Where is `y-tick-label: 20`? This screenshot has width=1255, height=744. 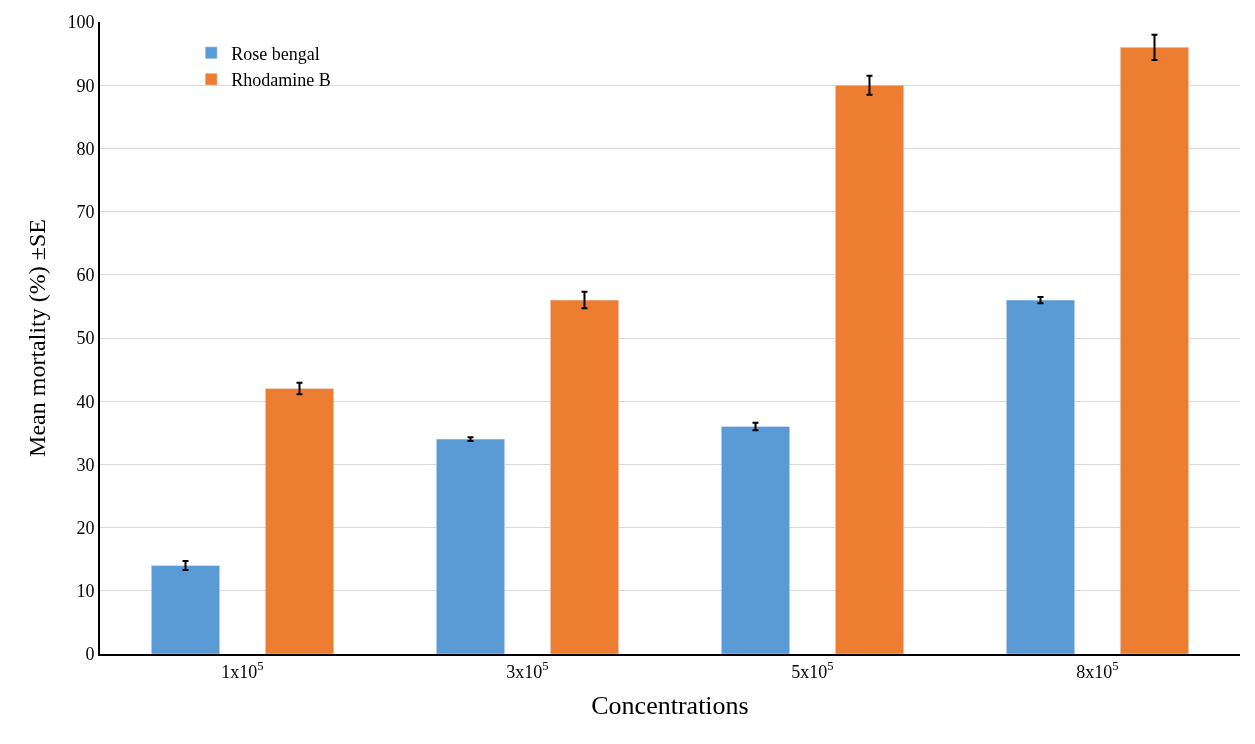
y-tick-label: 20 is located at coordinates (85, 527).